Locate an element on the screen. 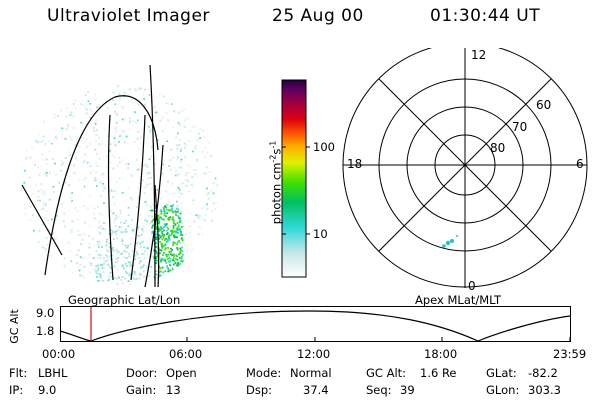 This screenshot has width=600, height=400. alt-ytick-low: 1.8 is located at coordinates (45, 331).